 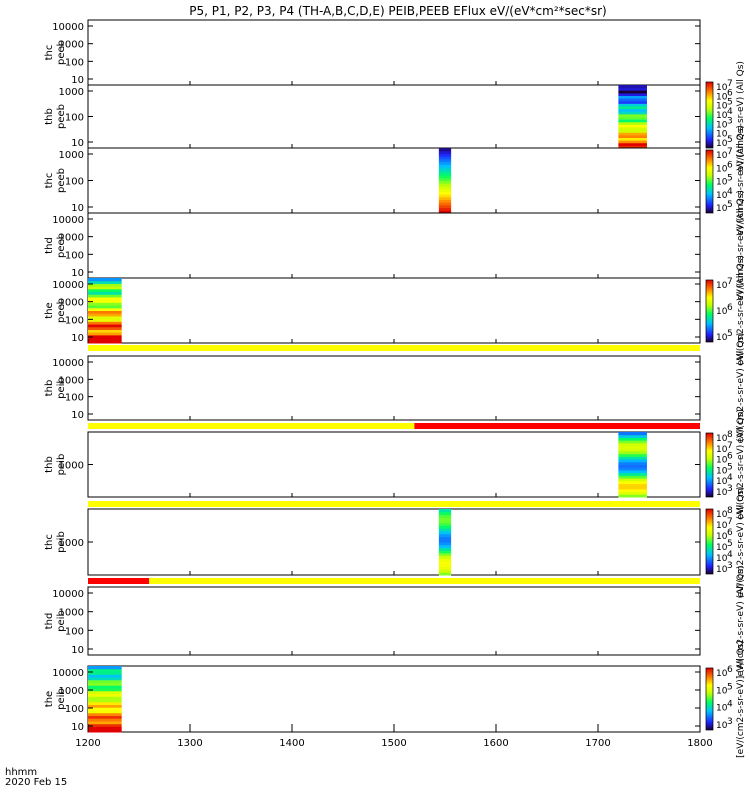 I want to click on ytick-label-the-peeb-1: 100, so click(x=74, y=320).